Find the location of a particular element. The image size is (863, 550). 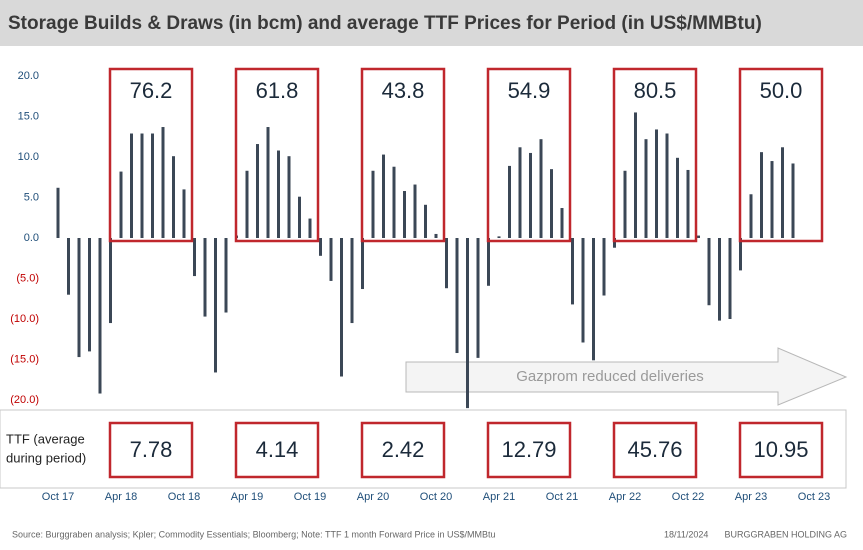

storage-period-label: 61.8 is located at coordinates (277, 90).